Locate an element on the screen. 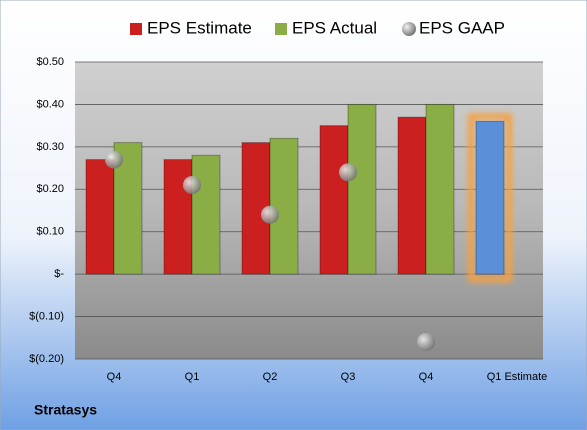 Image resolution: width=587 pixels, height=430 pixels. y-tick-label: $0.30 is located at coordinates (50, 147).